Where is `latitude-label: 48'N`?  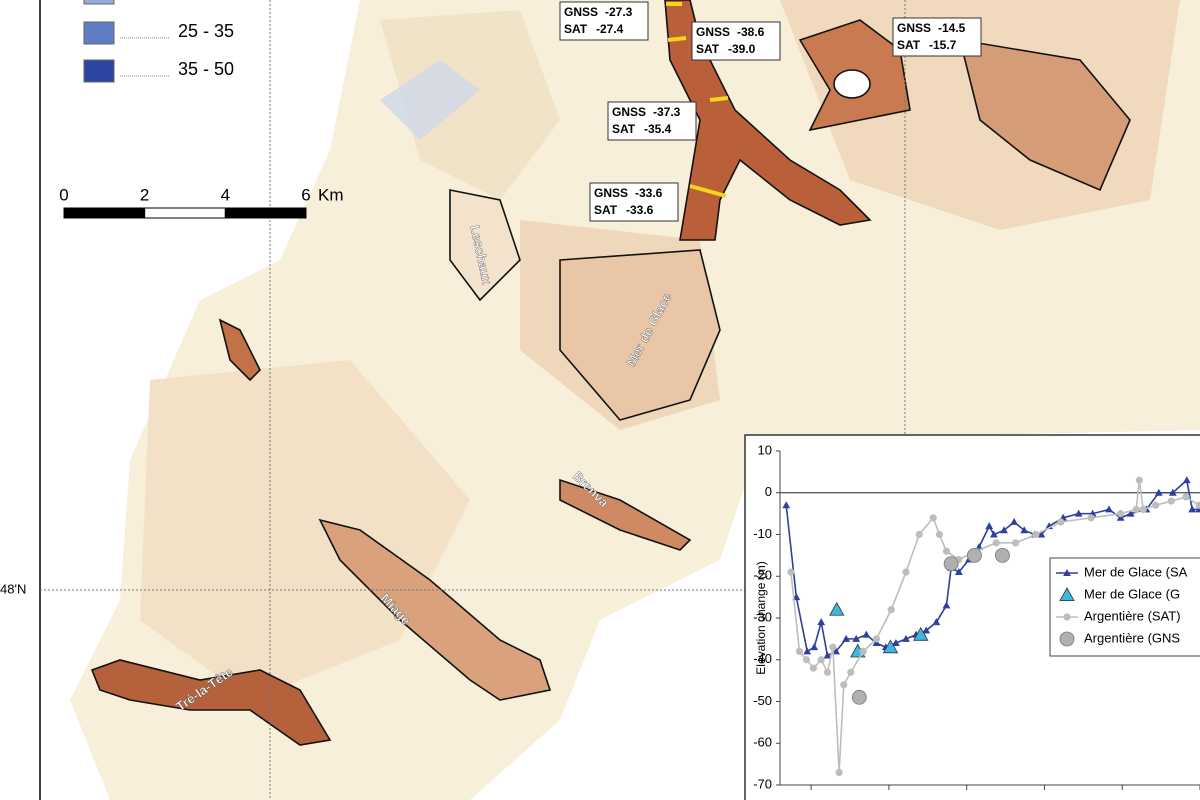
latitude-label: 48'N is located at coordinates (13, 588).